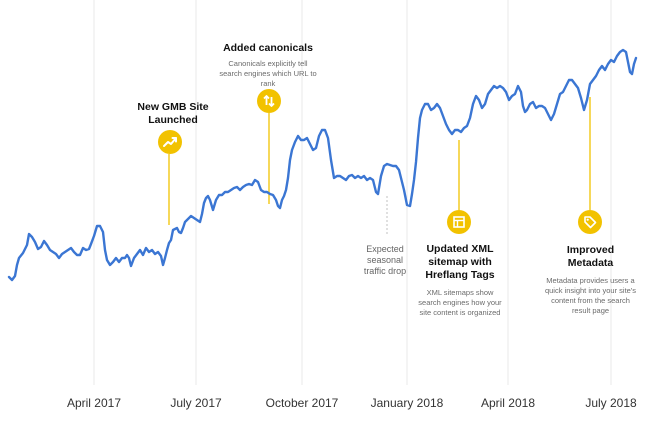  I want to click on annotation-canonicals-title: Added canonicals, so click(268, 48).